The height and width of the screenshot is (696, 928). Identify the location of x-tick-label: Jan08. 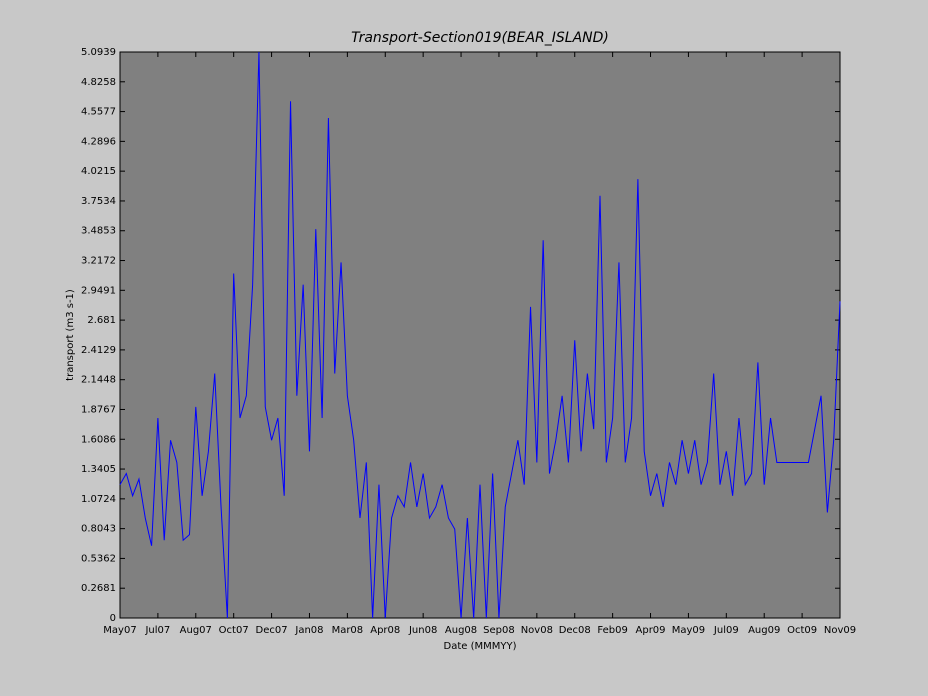
(308, 630).